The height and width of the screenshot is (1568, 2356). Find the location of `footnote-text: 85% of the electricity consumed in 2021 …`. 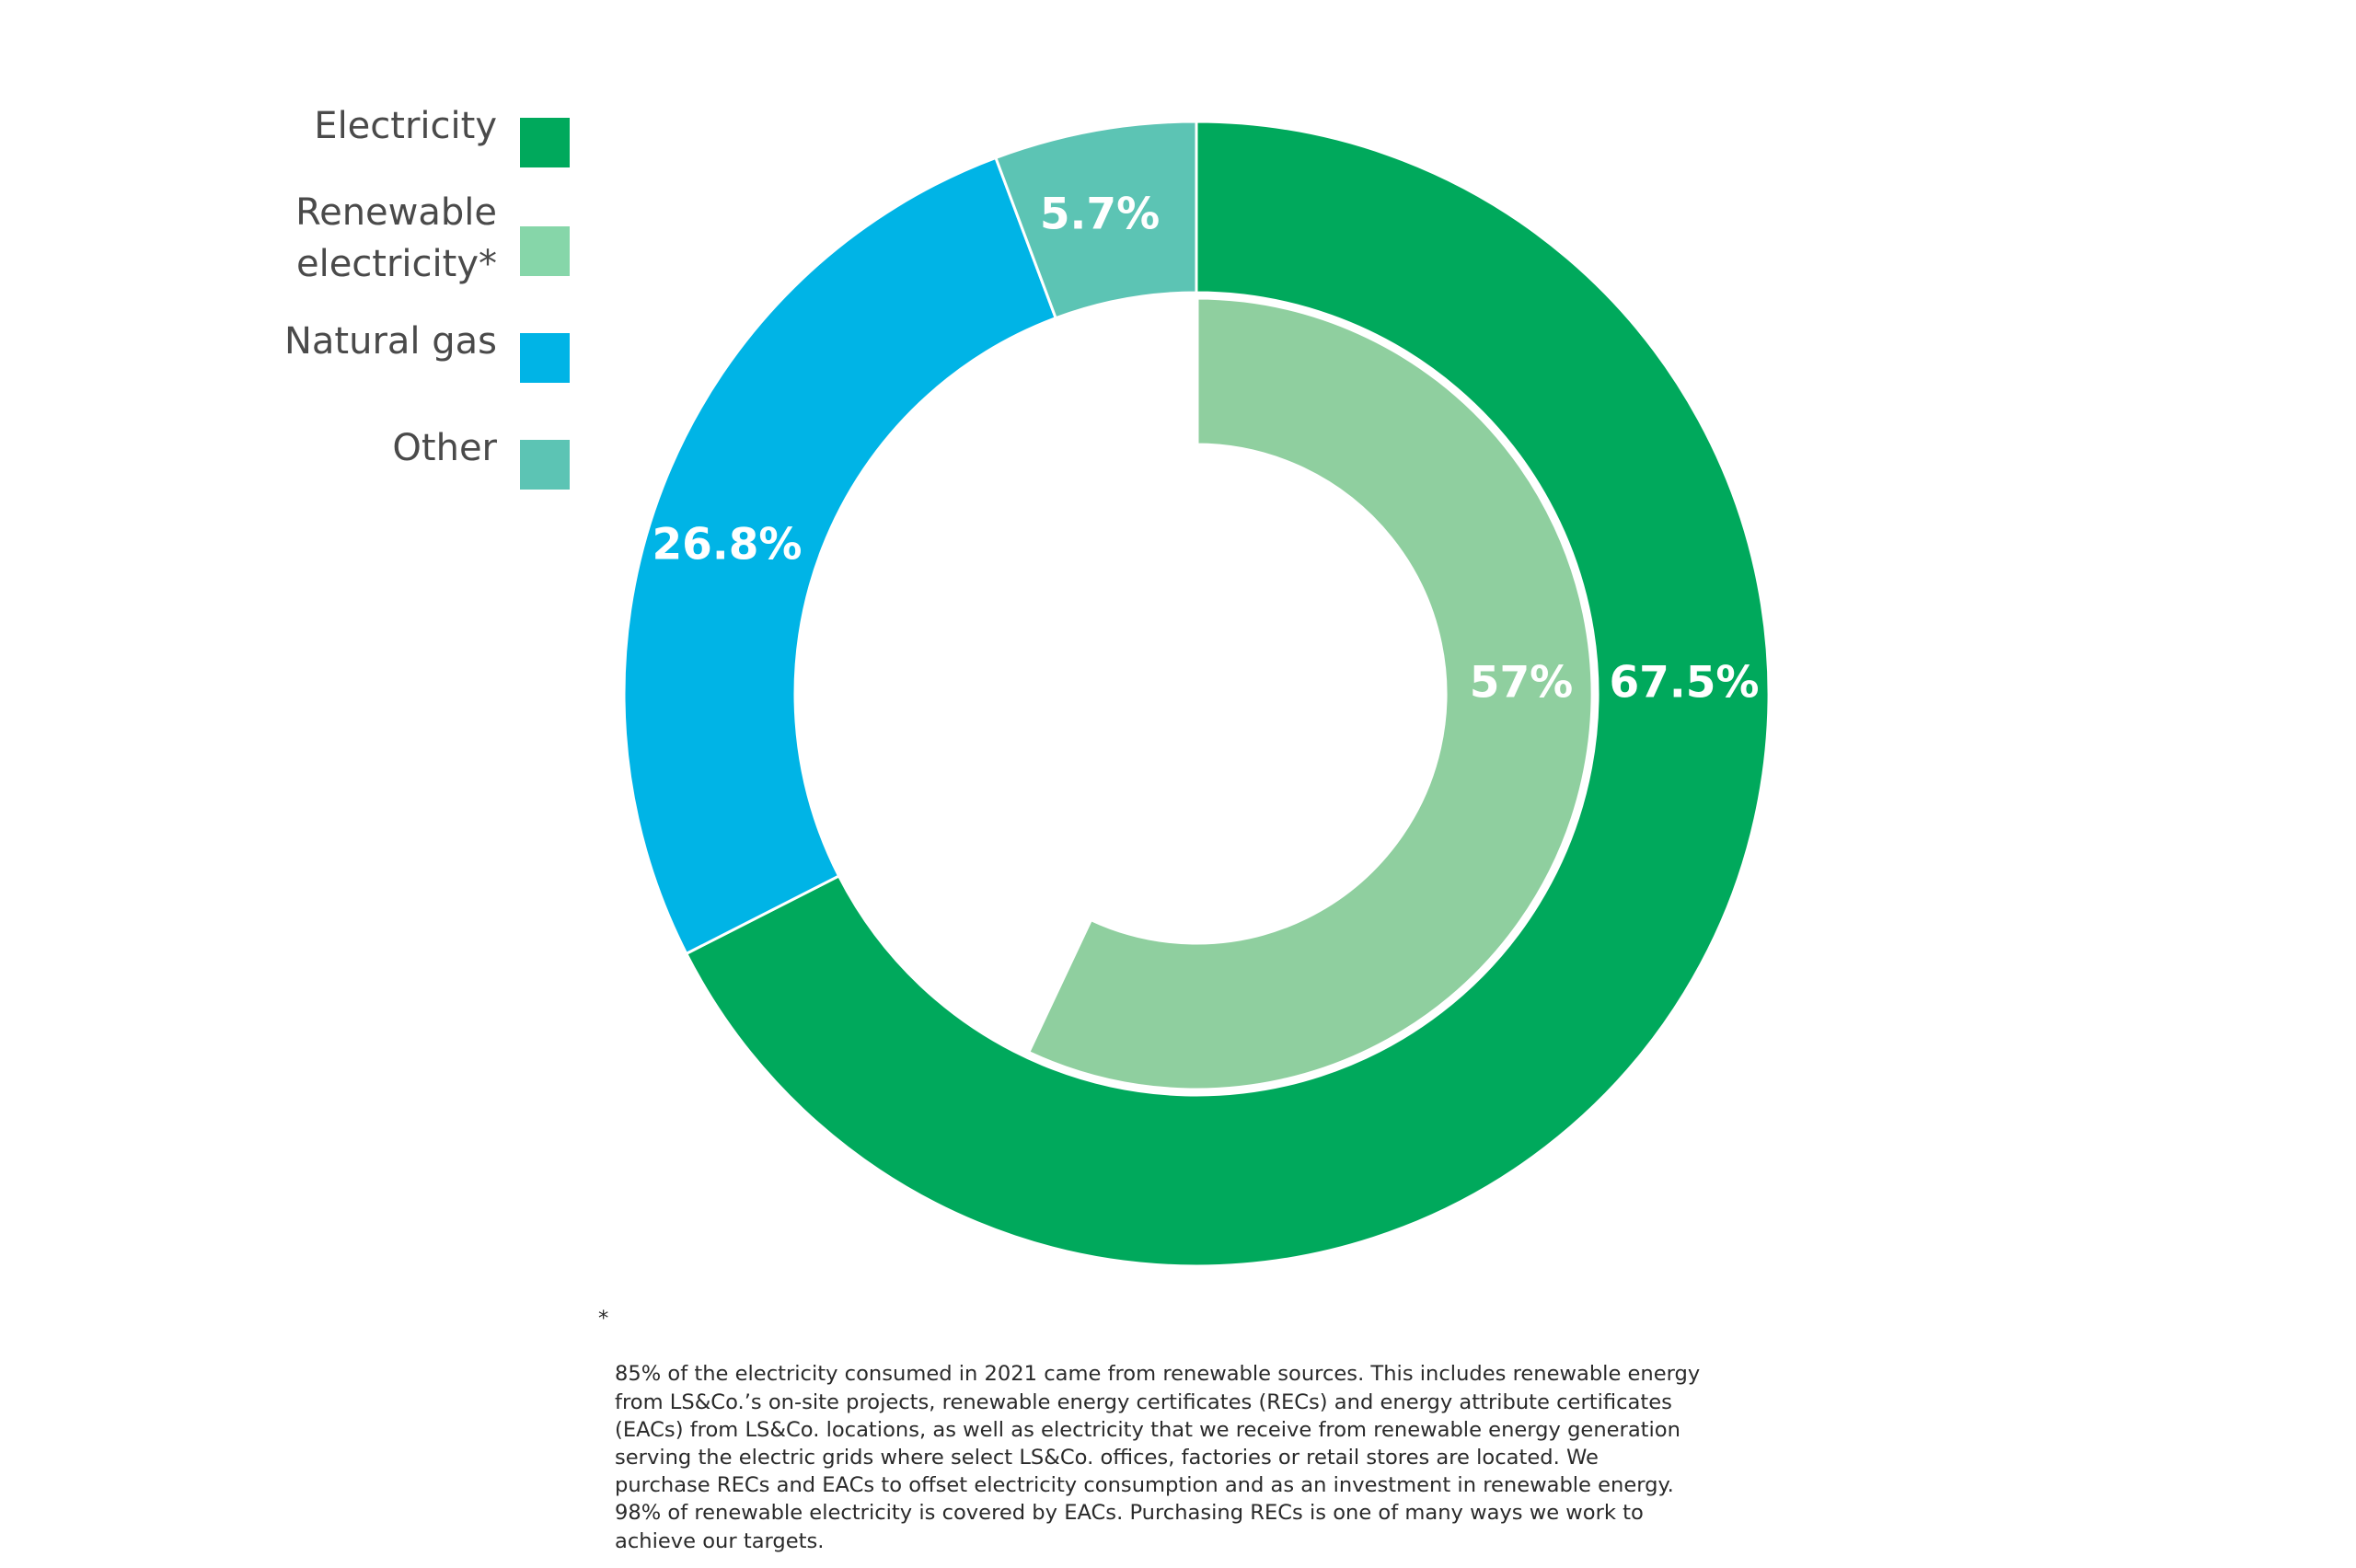

footnote-text: 85% of the electricity consumed in 2021 … is located at coordinates (1158, 1457).